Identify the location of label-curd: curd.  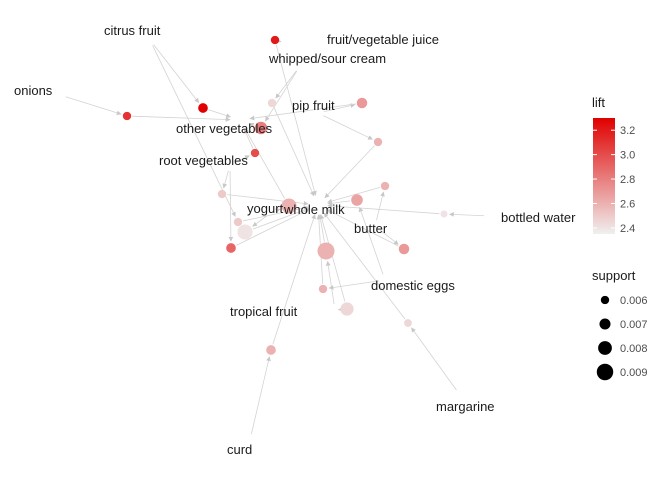
(239, 449).